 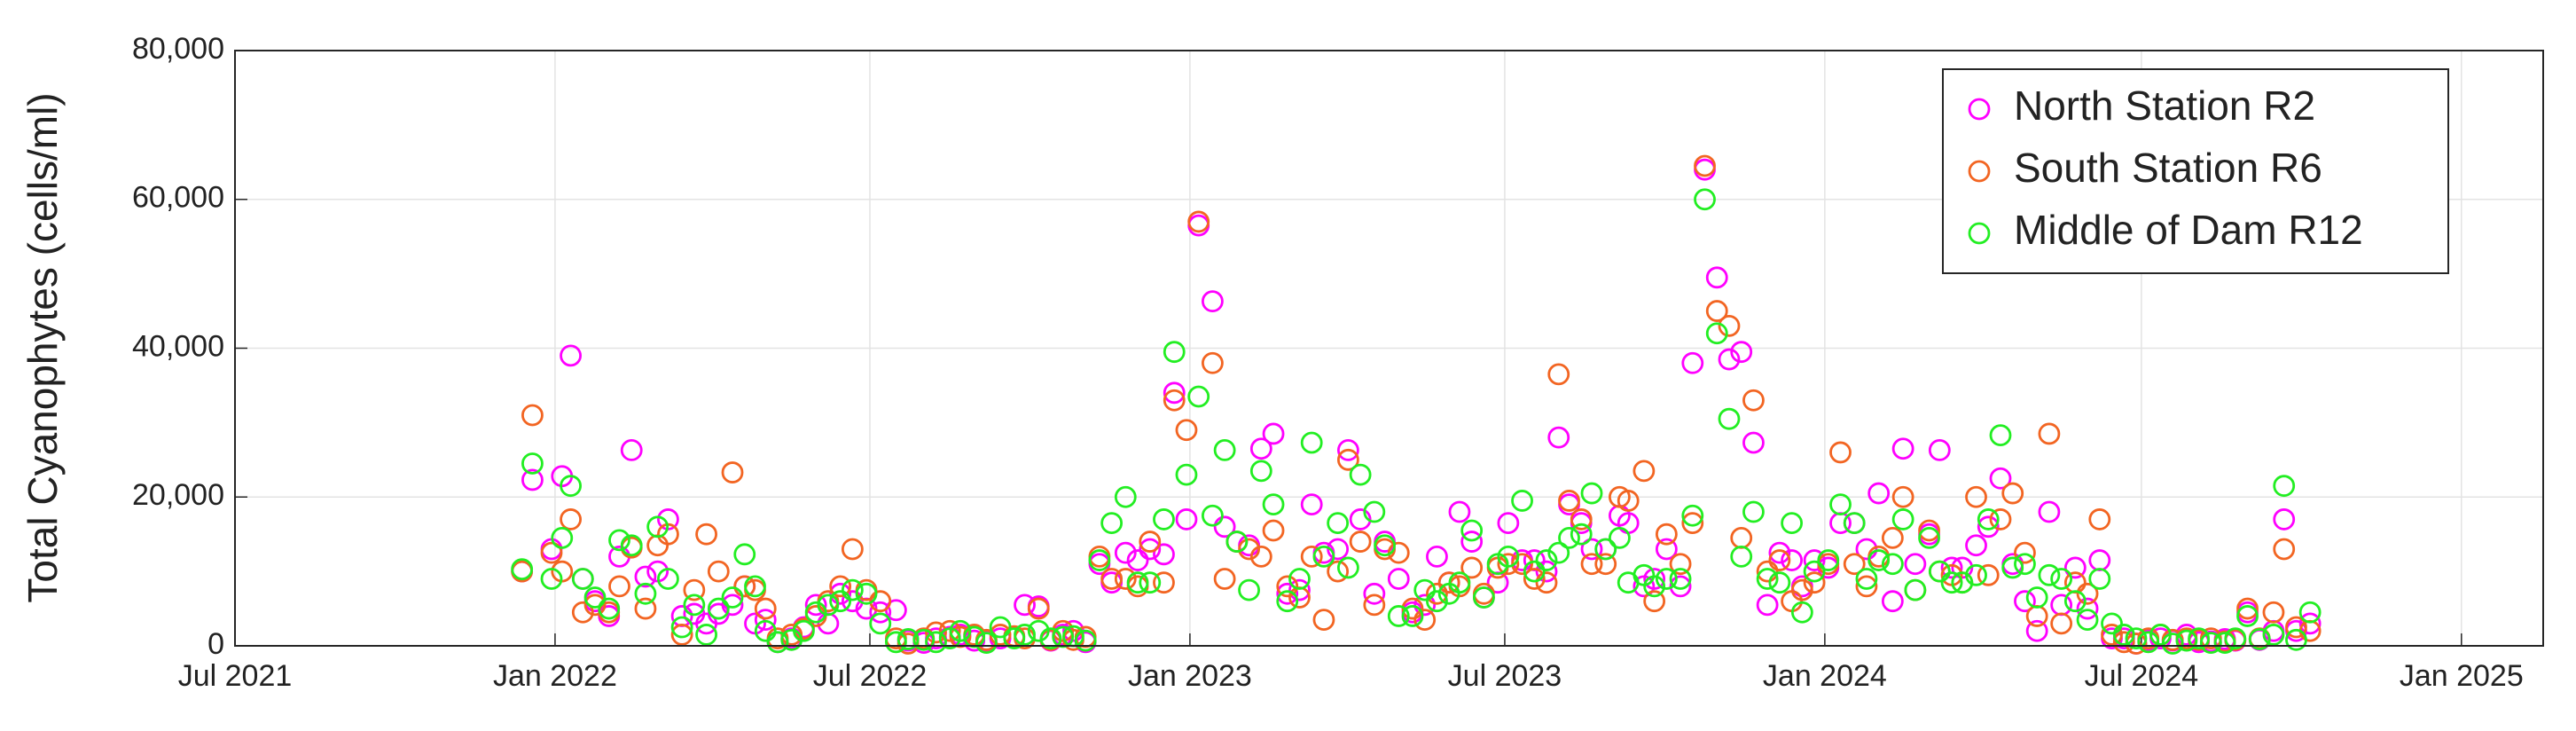 I want to click on x-tick-label: Jul 2022, so click(x=870, y=676).